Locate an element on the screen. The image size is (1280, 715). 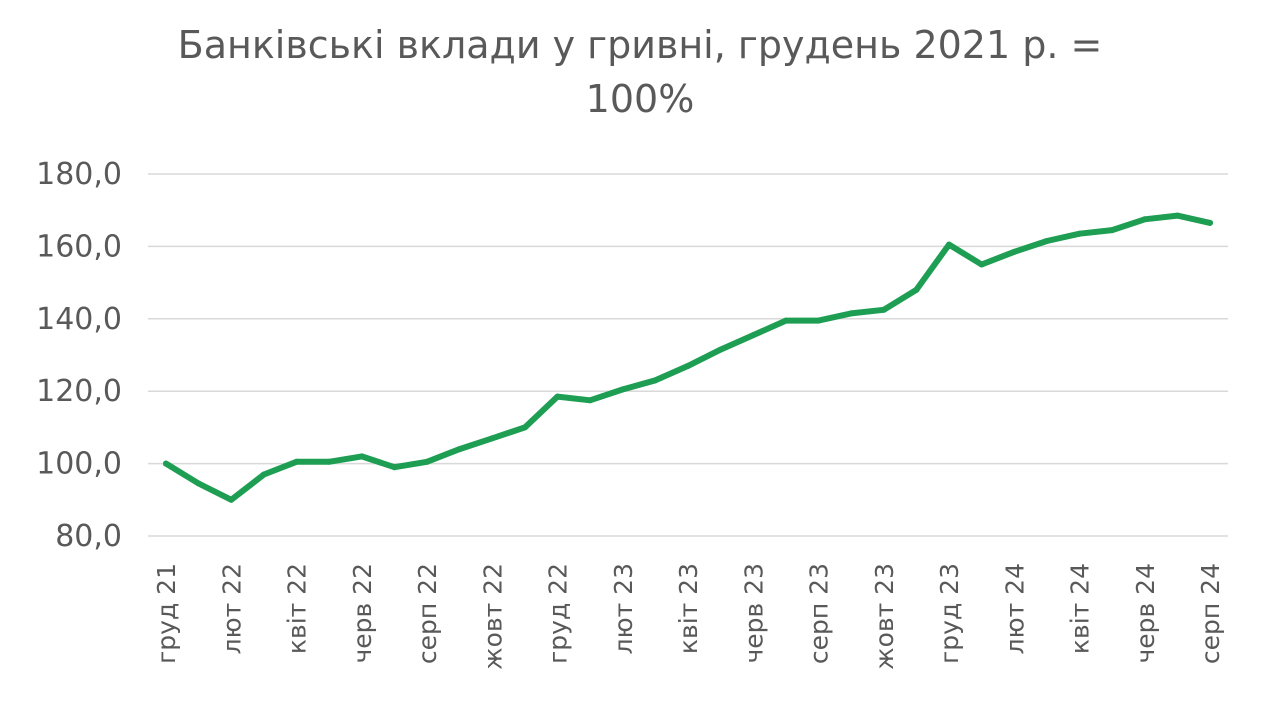
x-tick-label: жовт 22 is located at coordinates (492, 616).